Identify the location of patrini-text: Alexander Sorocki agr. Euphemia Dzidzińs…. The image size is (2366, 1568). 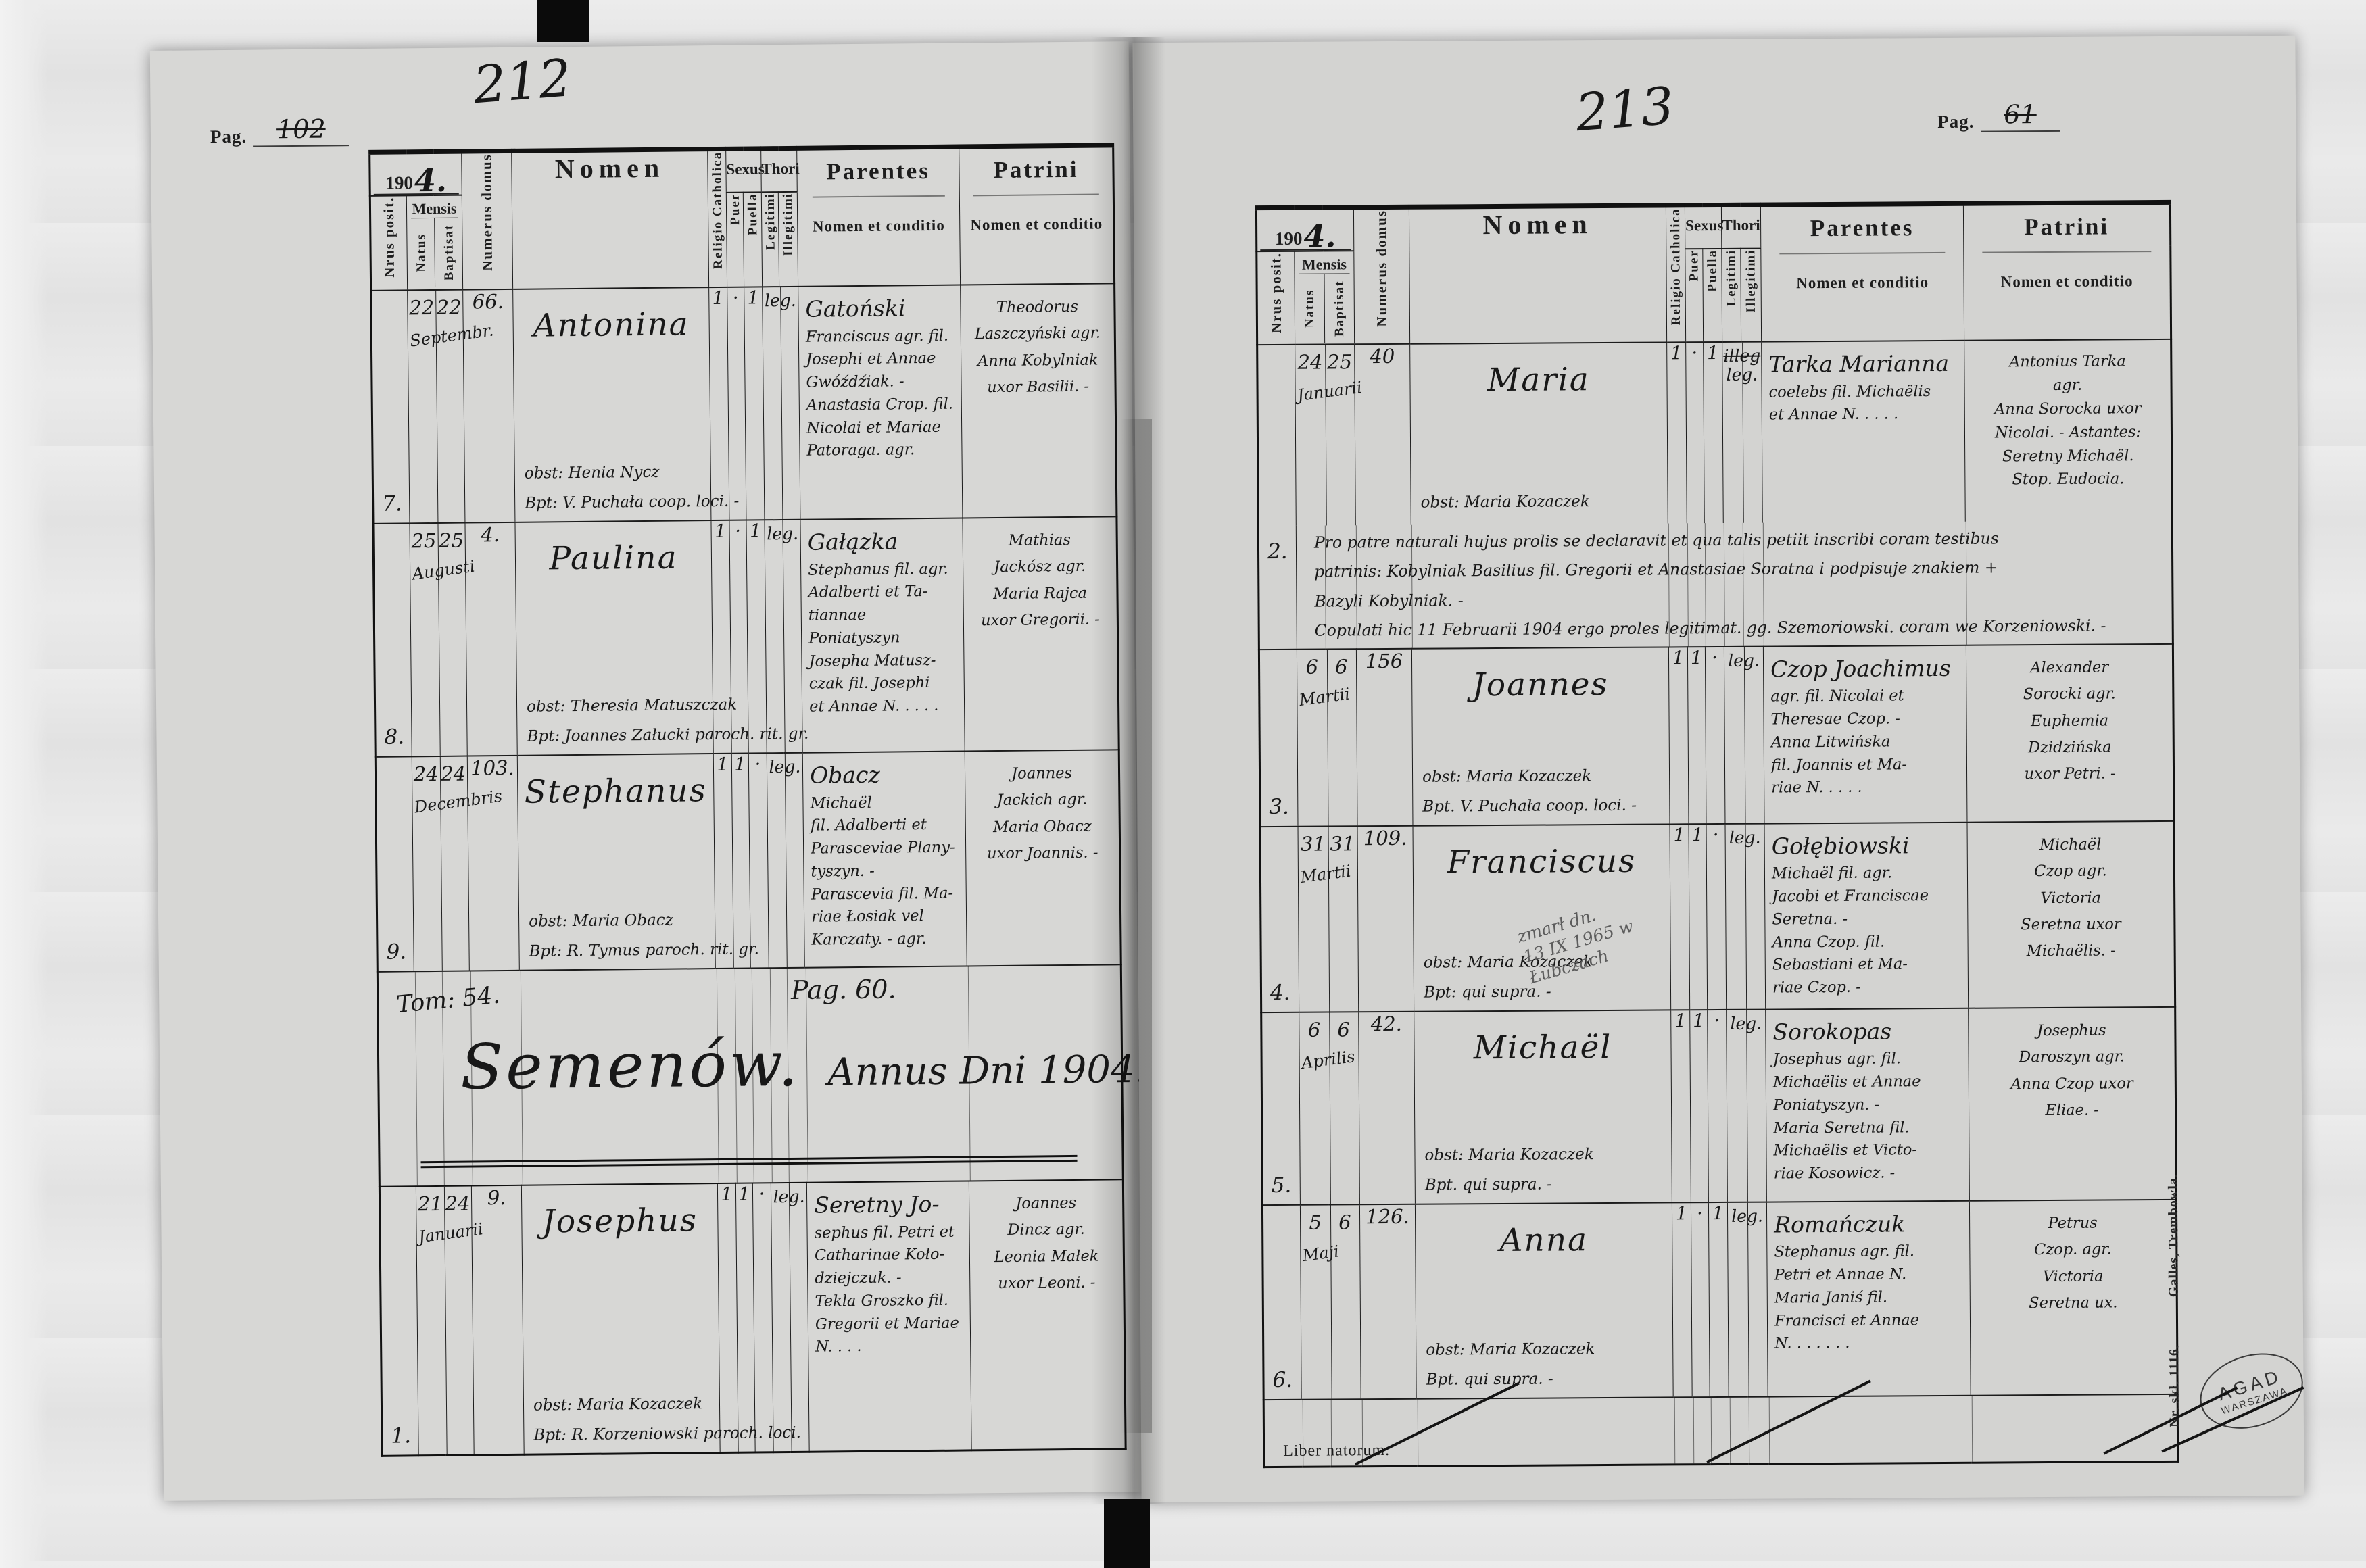
(2070, 720).